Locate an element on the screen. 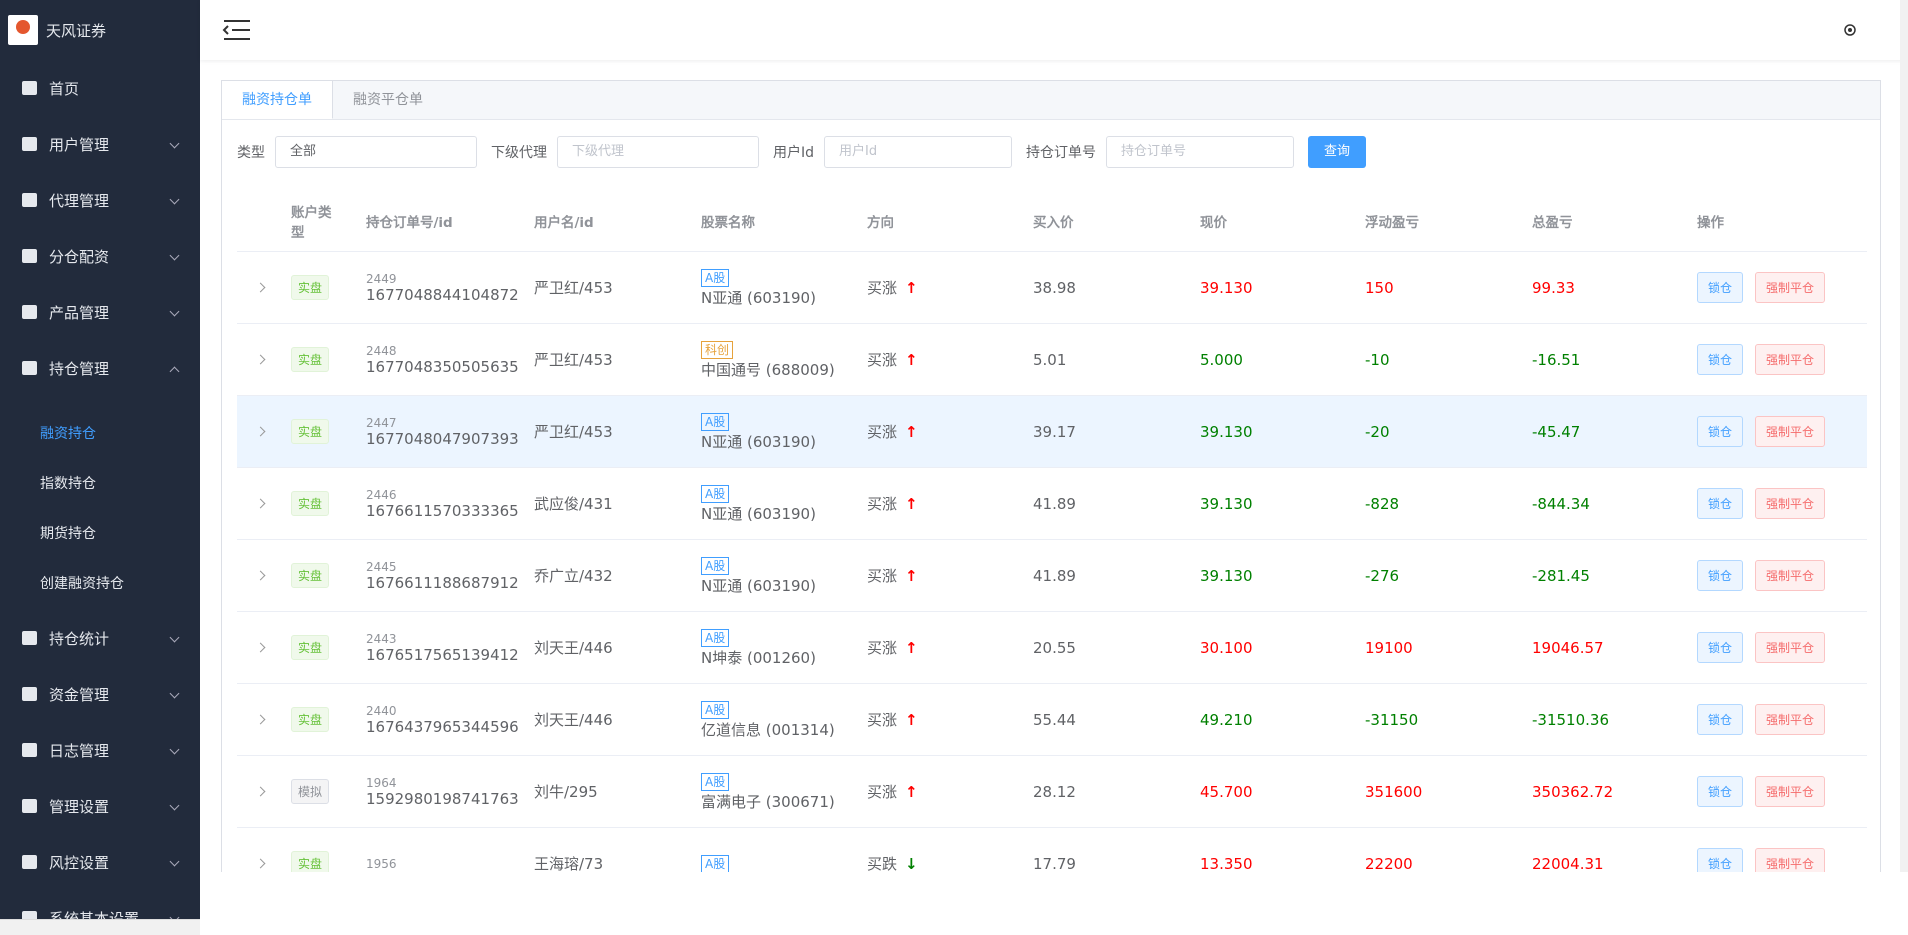 This screenshot has width=1908, height=935. account-tag: 模拟 is located at coordinates (310, 791).